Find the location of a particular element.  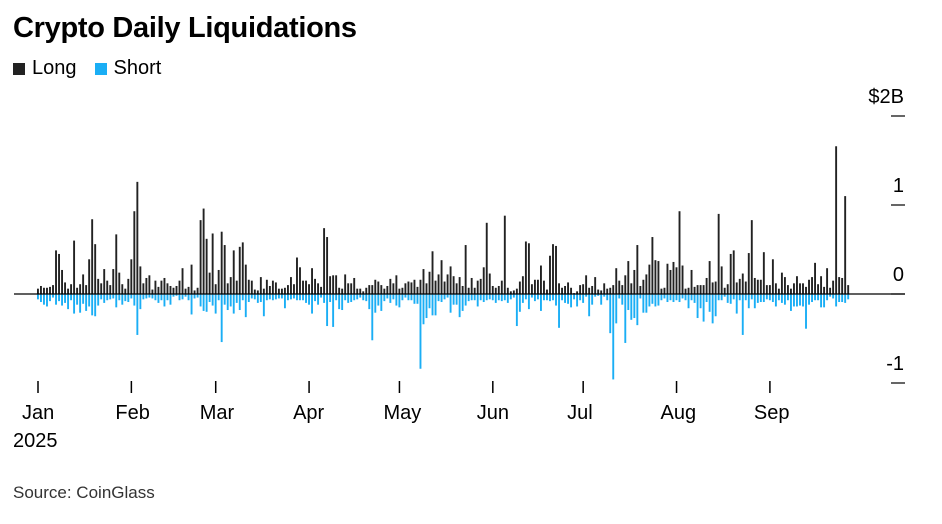

legend-swatch-long is located at coordinates (19, 68).